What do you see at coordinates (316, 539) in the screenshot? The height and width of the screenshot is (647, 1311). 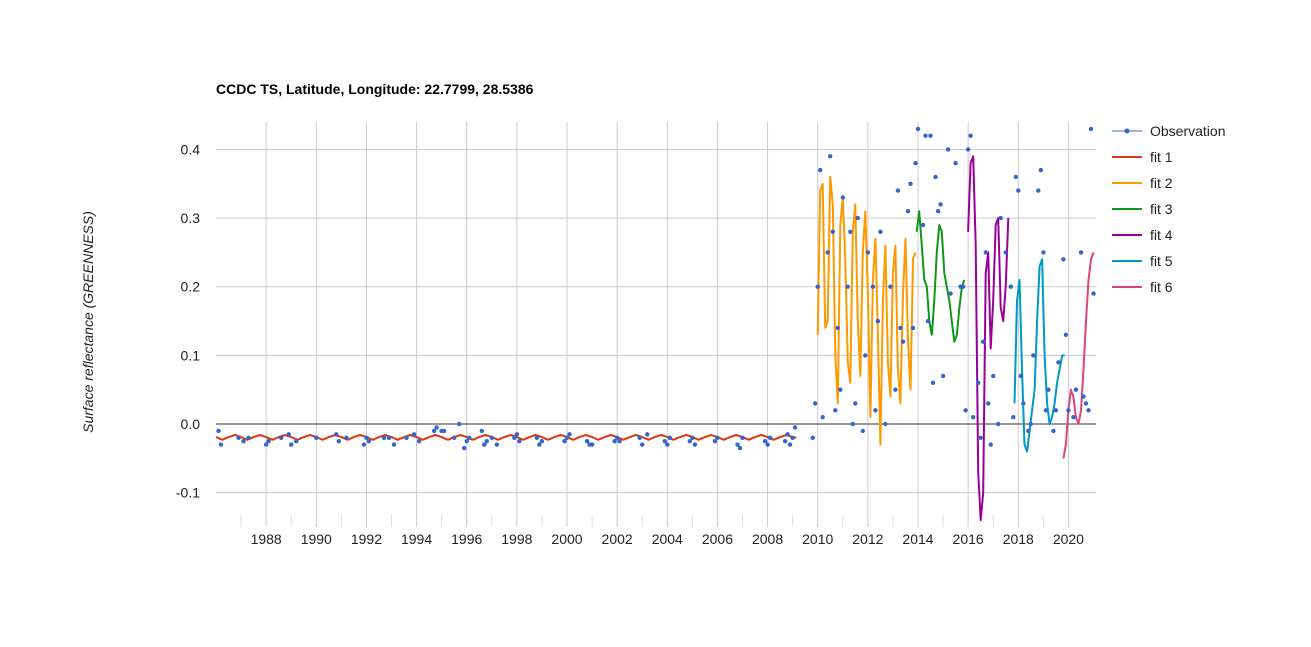 I see `x-tick-label: 1990` at bounding box center [316, 539].